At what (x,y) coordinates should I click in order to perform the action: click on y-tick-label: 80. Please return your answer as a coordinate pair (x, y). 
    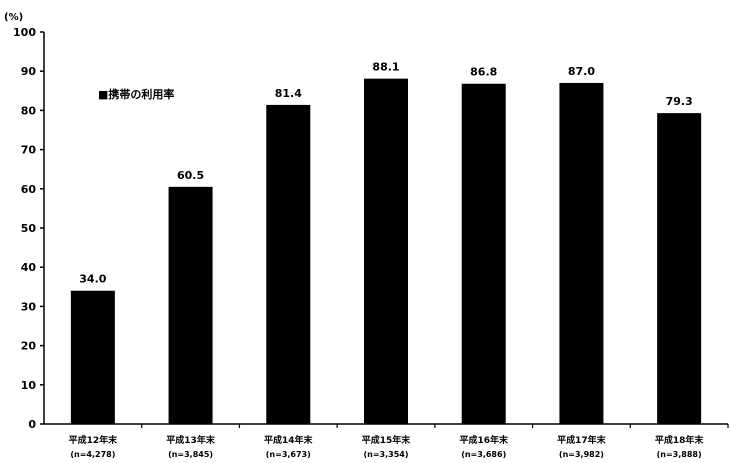
    Looking at the image, I should click on (29, 110).